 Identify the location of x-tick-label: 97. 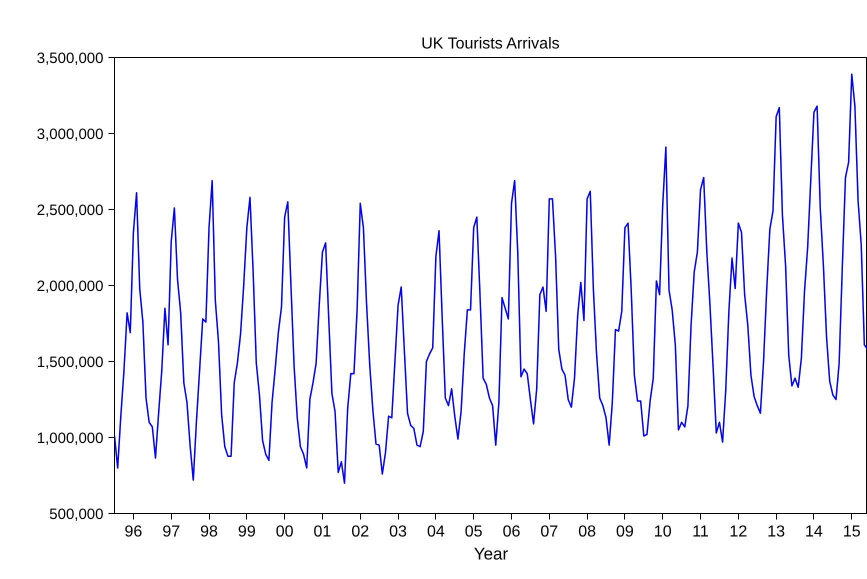
(171, 532).